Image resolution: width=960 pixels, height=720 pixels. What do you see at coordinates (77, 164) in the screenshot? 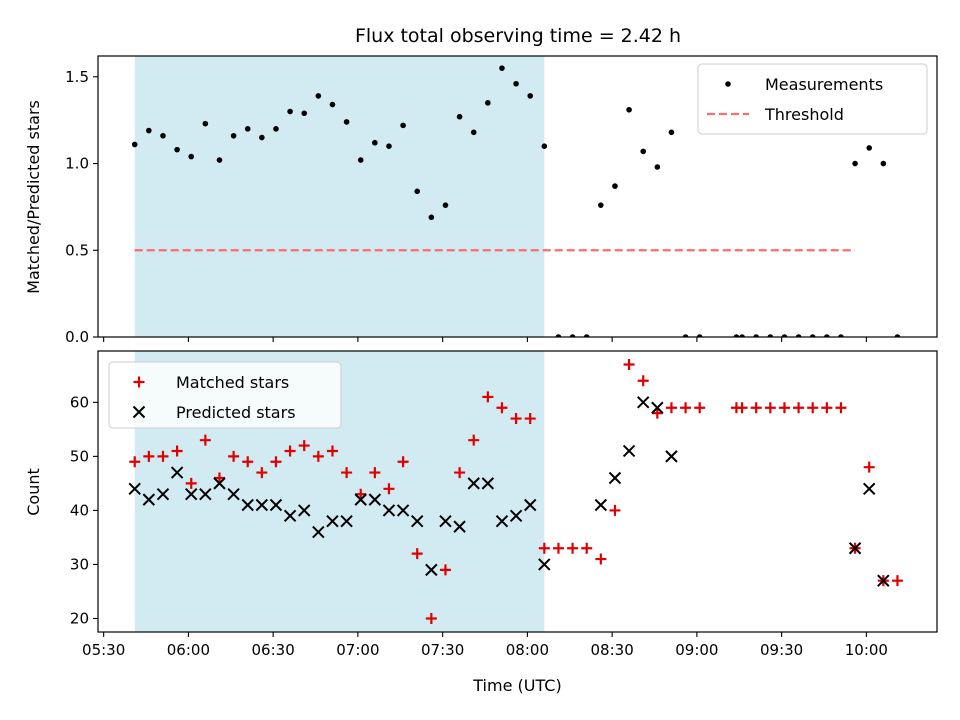
I see `top-ytick-label: 1.0` at bounding box center [77, 164].